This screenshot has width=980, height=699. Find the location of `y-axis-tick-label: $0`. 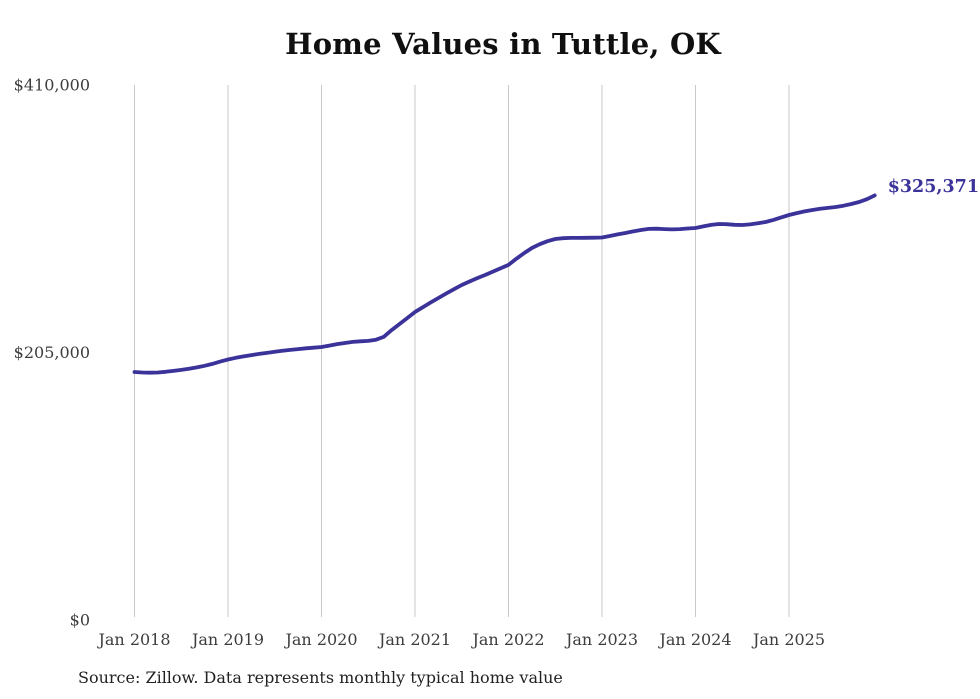

y-axis-tick-label: $0 is located at coordinates (80, 620).